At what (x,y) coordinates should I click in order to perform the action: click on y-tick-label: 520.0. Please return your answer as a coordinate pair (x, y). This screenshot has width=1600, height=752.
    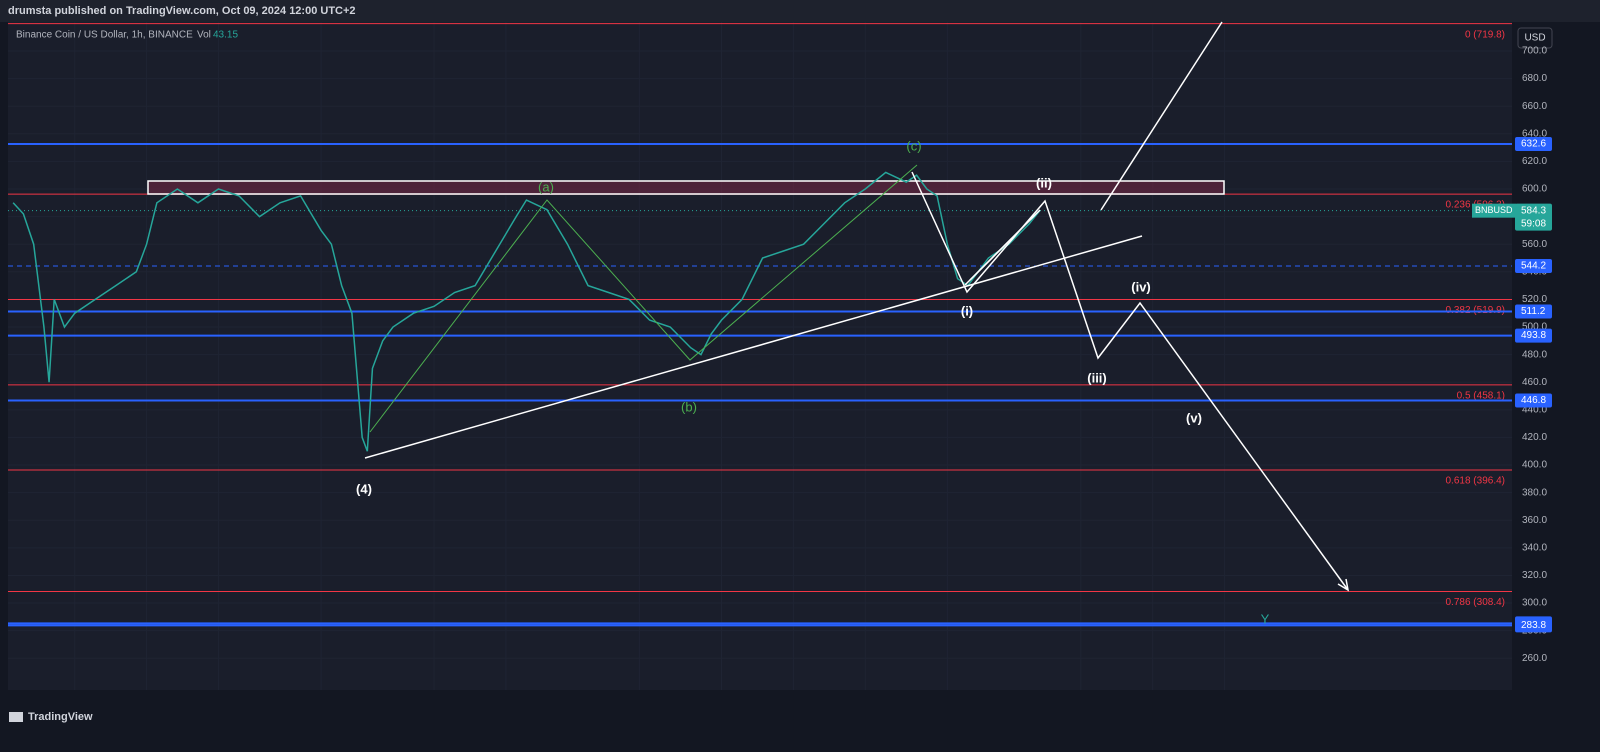
    Looking at the image, I should click on (1534, 299).